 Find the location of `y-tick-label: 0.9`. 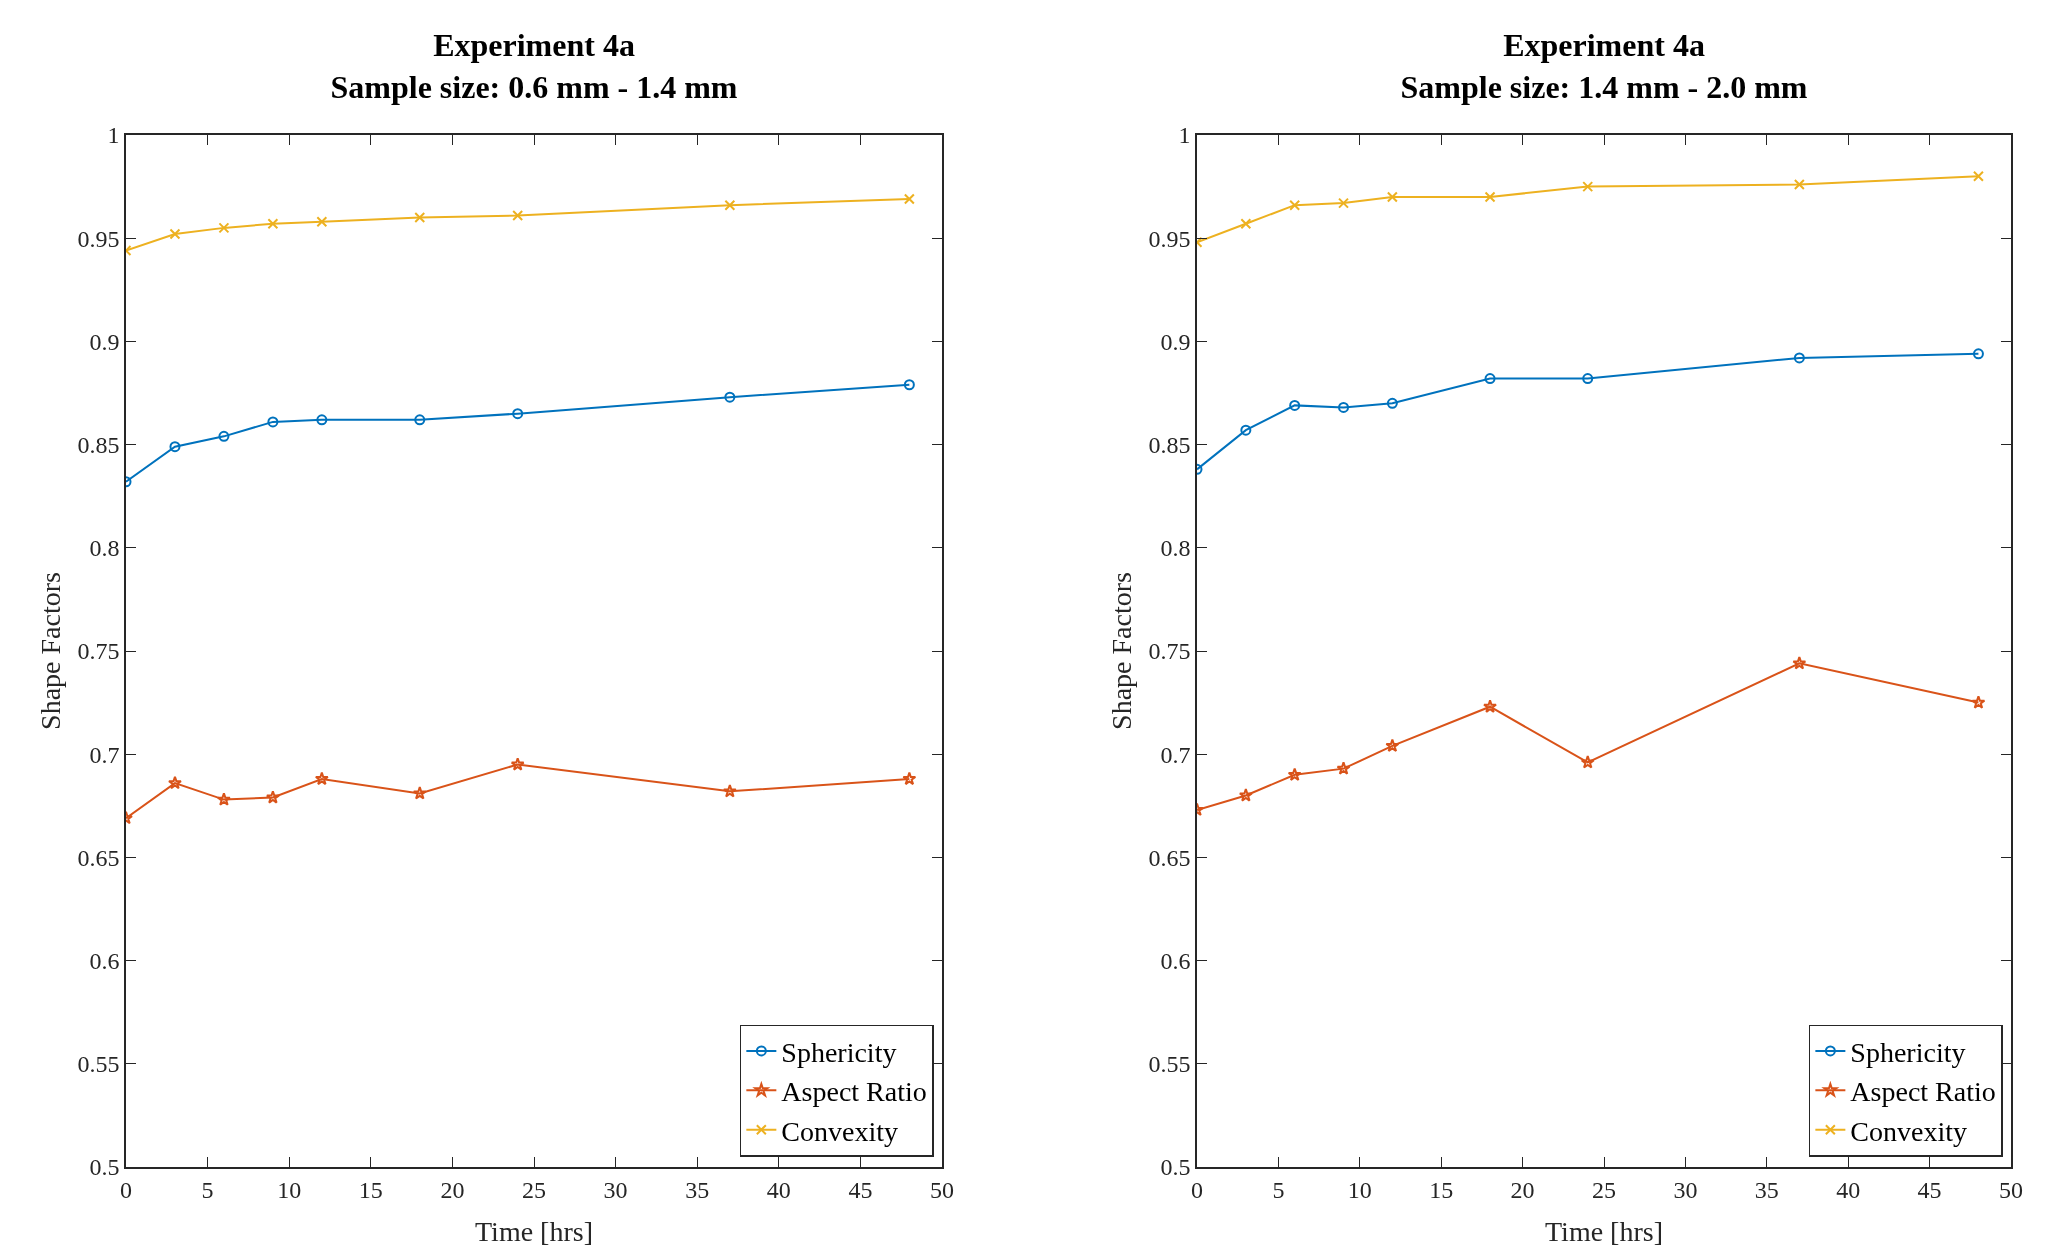

y-tick-label: 0.9 is located at coordinates (1175, 341).